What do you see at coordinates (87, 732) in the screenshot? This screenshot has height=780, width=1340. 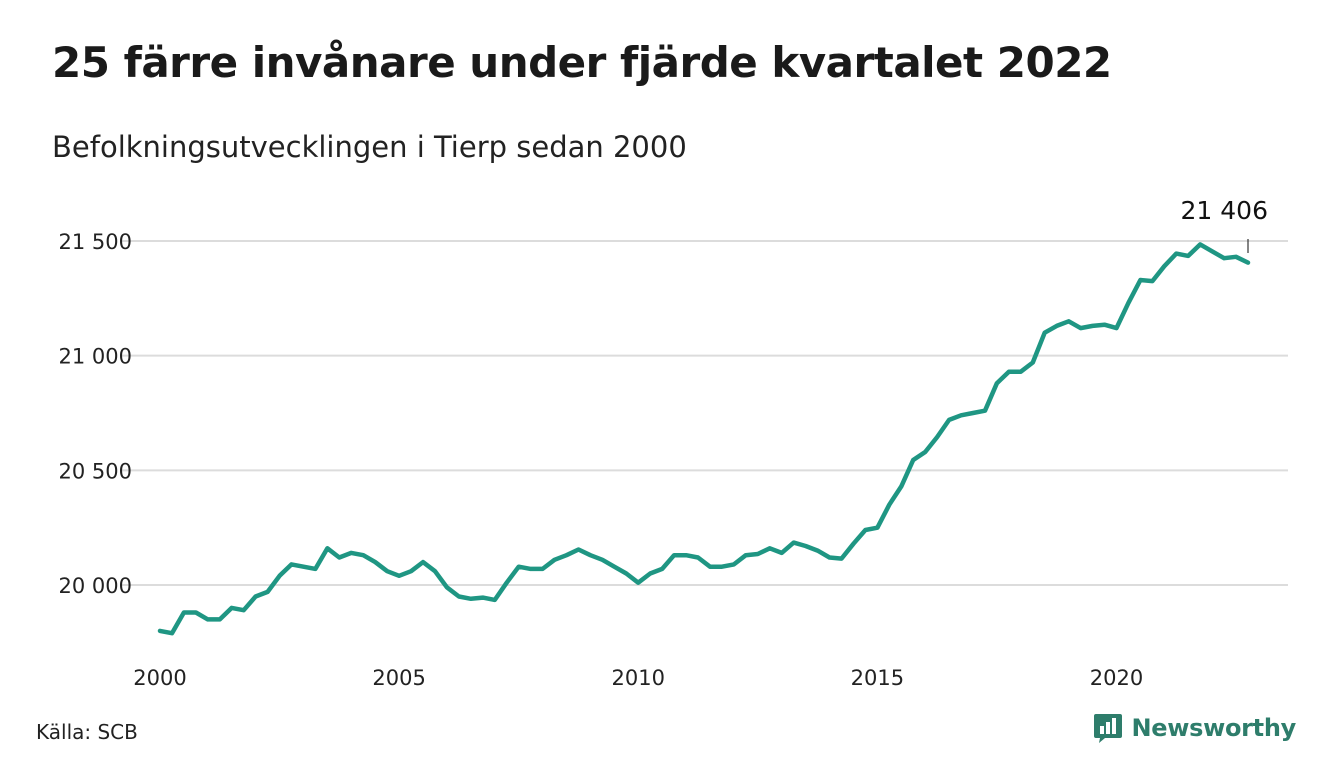 I see `source-note: Källa: SCB` at bounding box center [87, 732].